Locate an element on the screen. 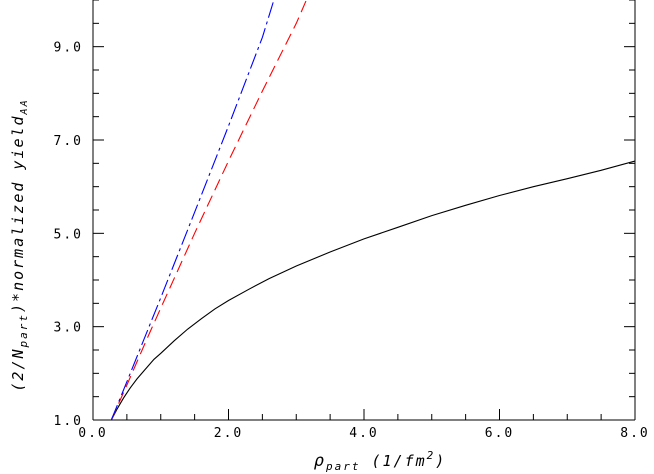 The width and height of the screenshot is (654, 474). y-tick-labels: 1.0 3.0 5.0 7.0 9.0 is located at coordinates (68, 235).